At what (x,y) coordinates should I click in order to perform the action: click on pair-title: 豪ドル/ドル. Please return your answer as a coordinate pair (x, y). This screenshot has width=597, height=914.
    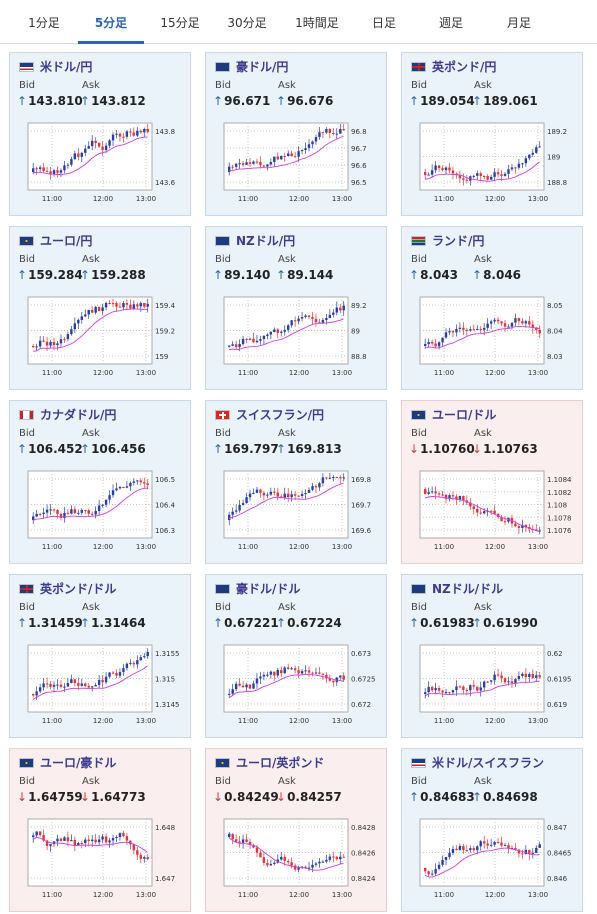
    Looking at the image, I should click on (257, 589).